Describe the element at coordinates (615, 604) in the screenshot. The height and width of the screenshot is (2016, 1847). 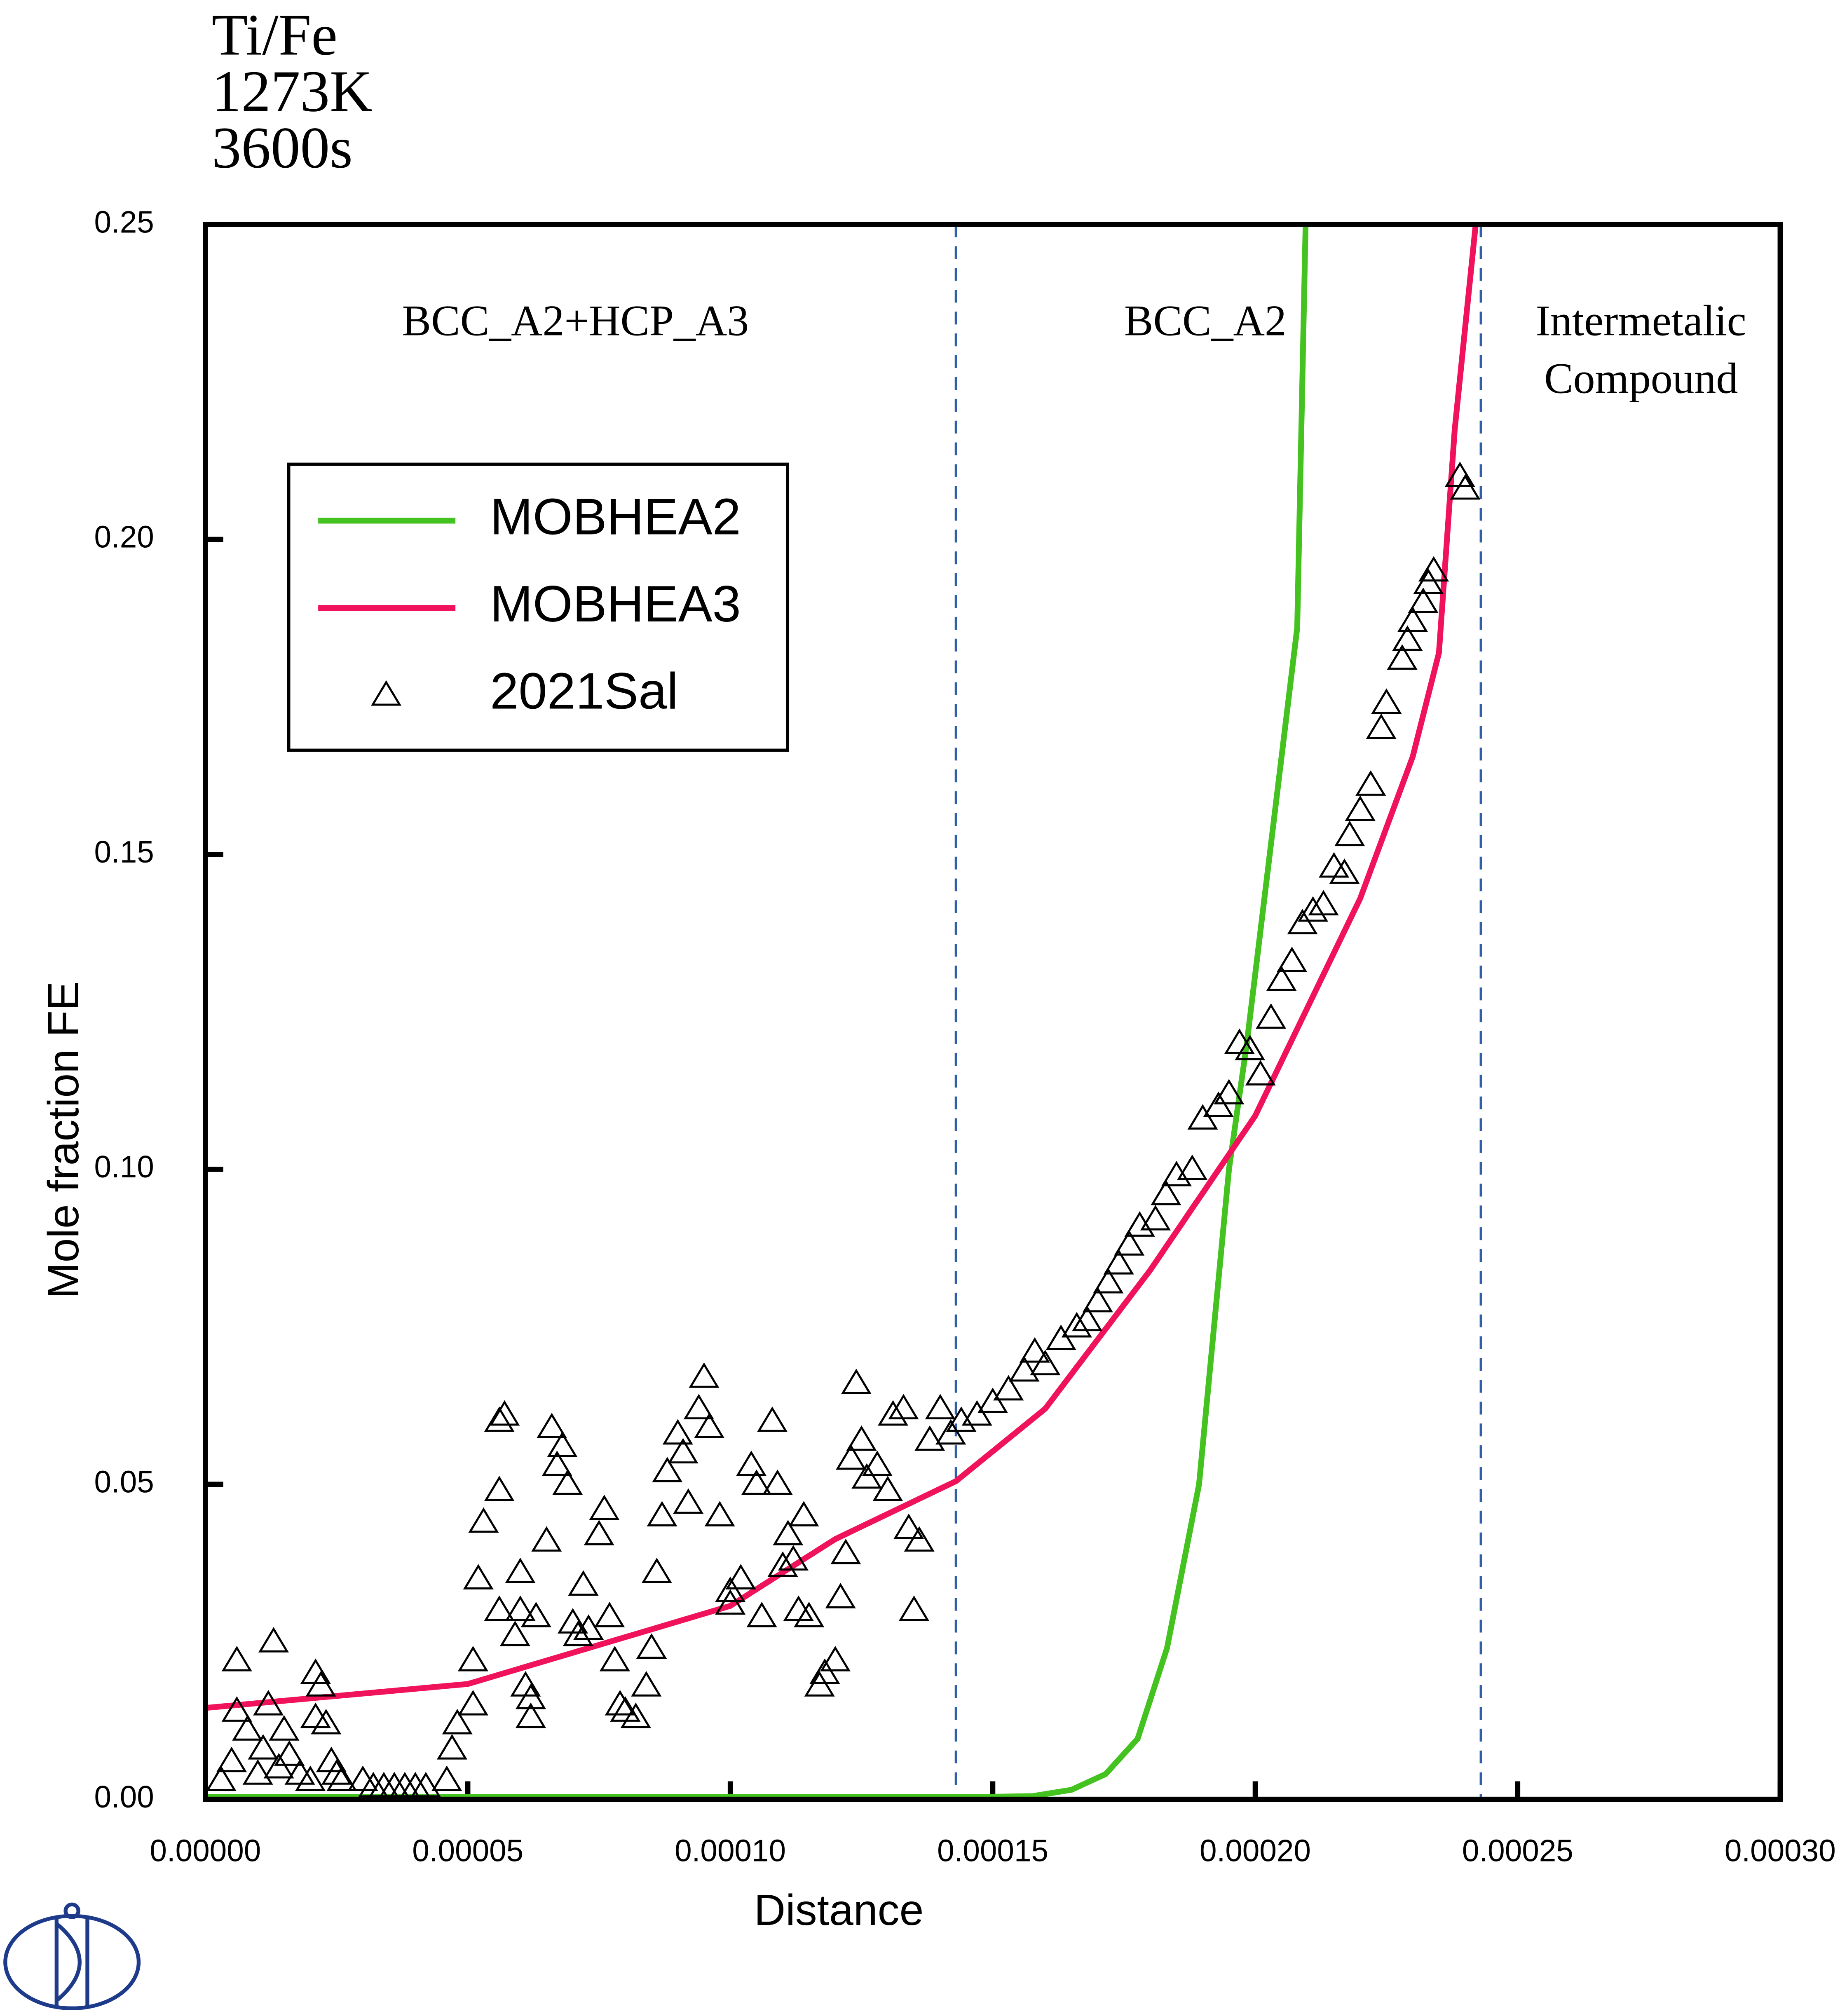
I see `legend-label: MOBHEA3` at that location.